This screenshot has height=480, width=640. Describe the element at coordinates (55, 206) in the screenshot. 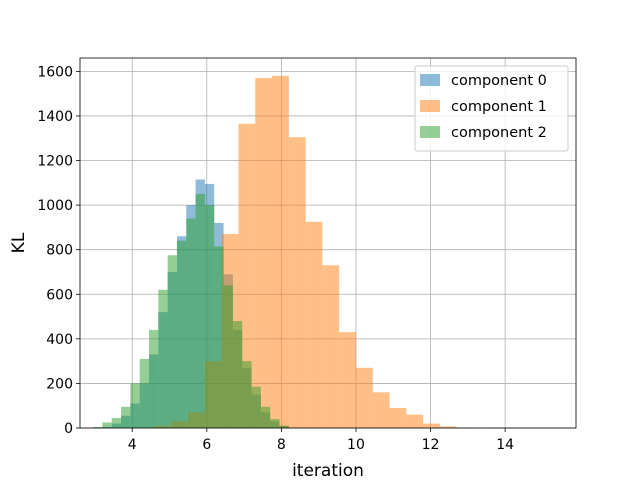

I see `y-tick-label: 1000` at that location.